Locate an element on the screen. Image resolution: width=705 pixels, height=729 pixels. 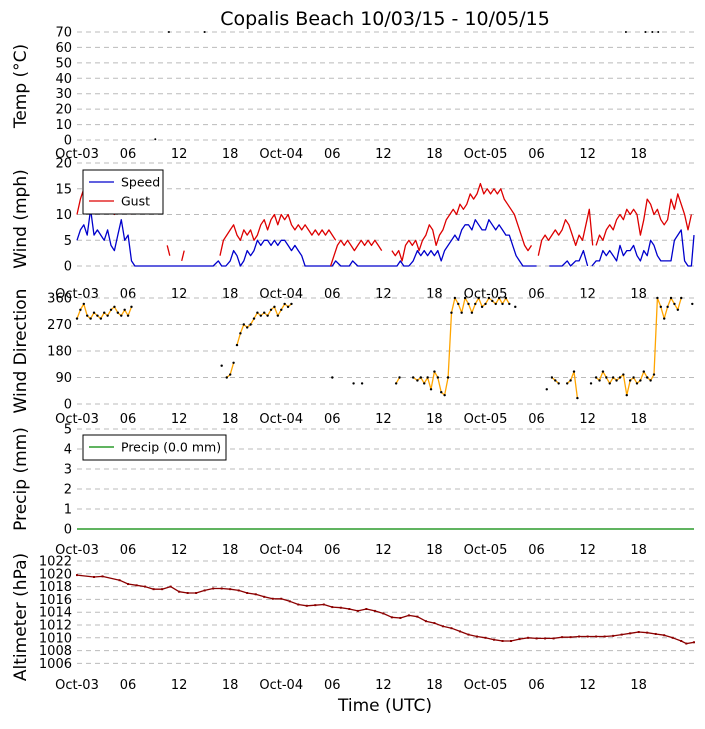
direction-y-tick-label: 270 is located at coordinates (59, 325).